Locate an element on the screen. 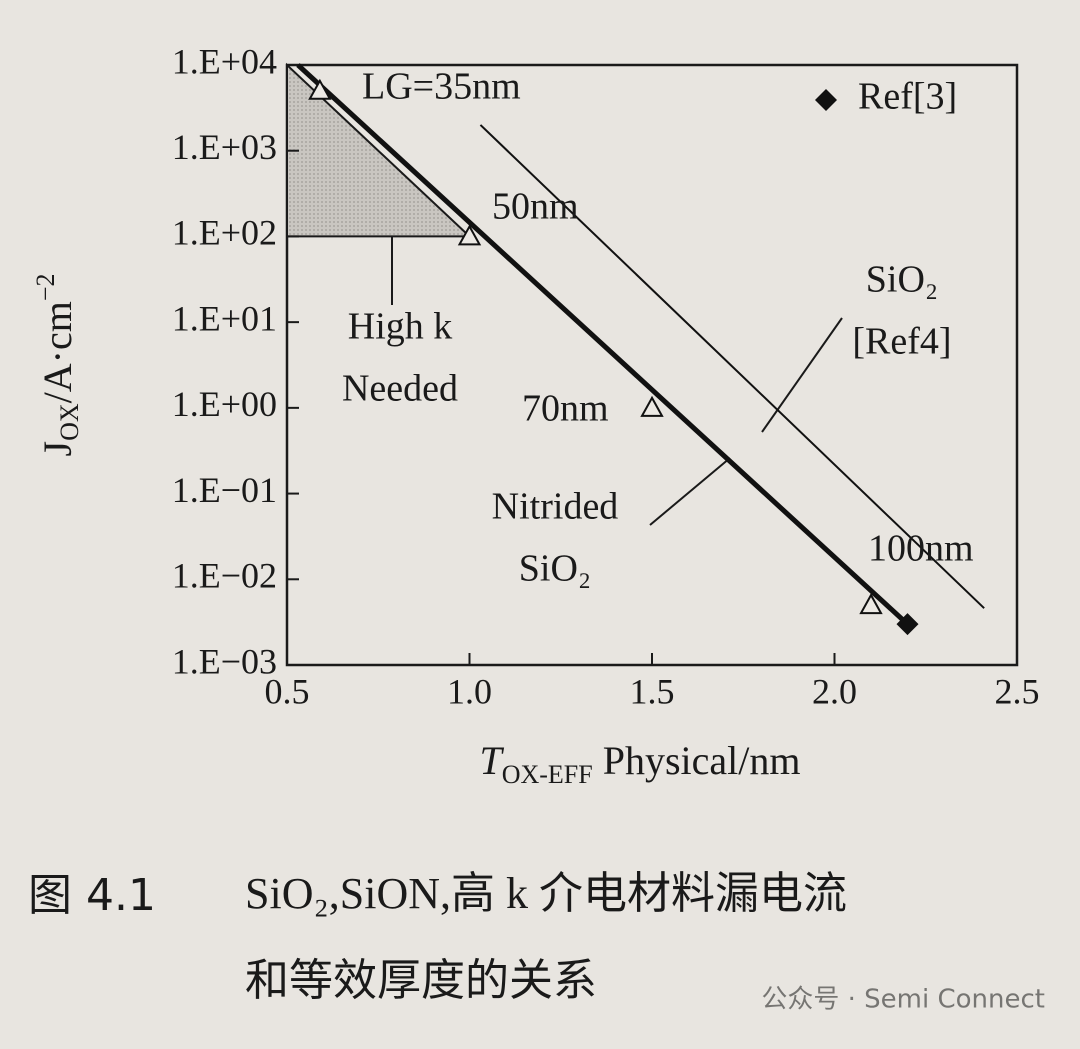 This screenshot has width=1080, height=1049. x-axis-label: TOX-EFF Physical/nm is located at coordinates (639, 763).